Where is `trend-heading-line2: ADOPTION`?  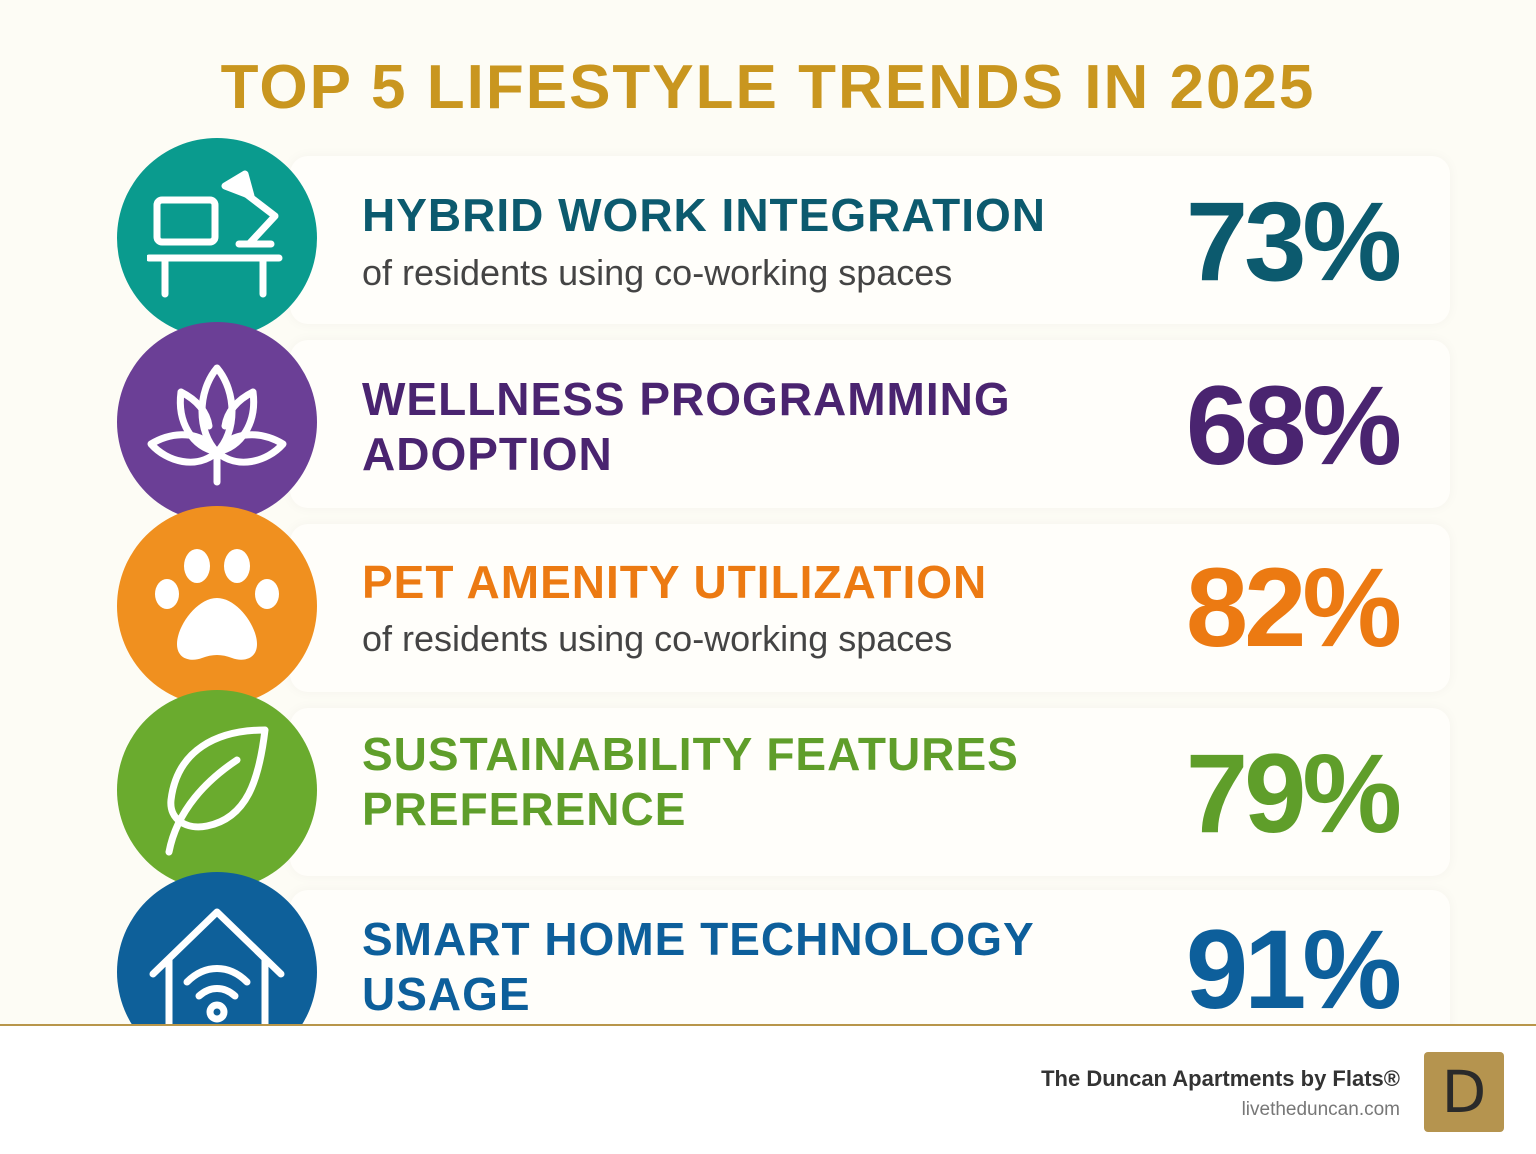 trend-heading-line2: ADOPTION is located at coordinates (487, 454).